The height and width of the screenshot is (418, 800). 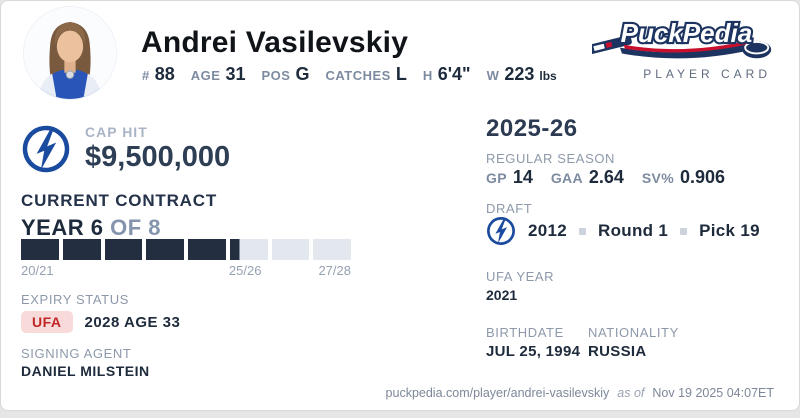 What do you see at coordinates (85, 371) in the screenshot?
I see `signing-agent-name: DANIEL MILSTEIN` at bounding box center [85, 371].